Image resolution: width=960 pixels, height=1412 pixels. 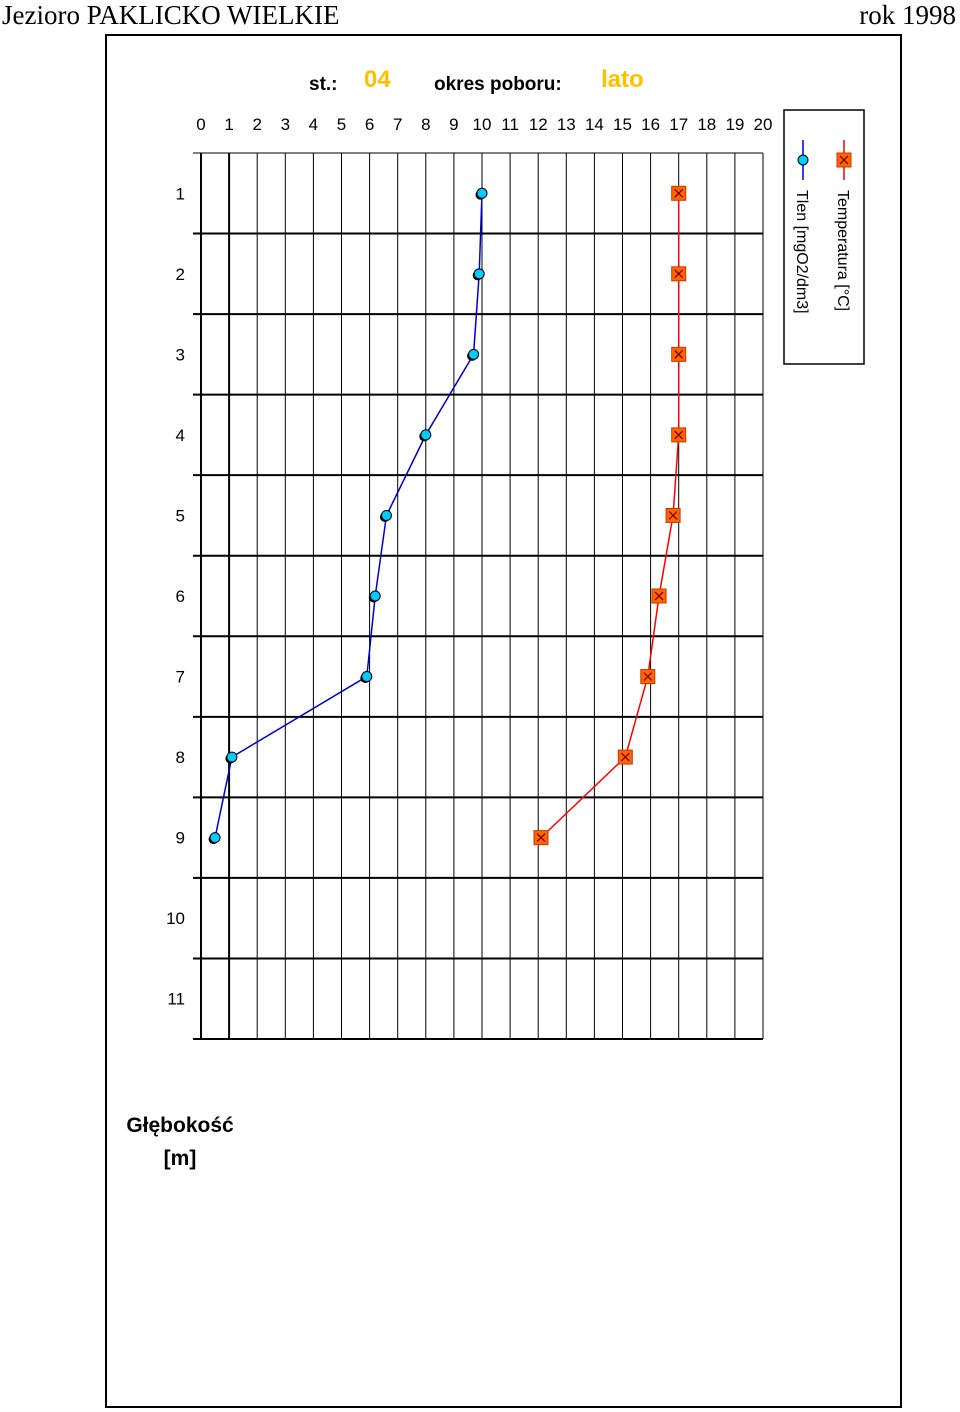 I want to click on x-tick-label: 10, so click(x=482, y=124).